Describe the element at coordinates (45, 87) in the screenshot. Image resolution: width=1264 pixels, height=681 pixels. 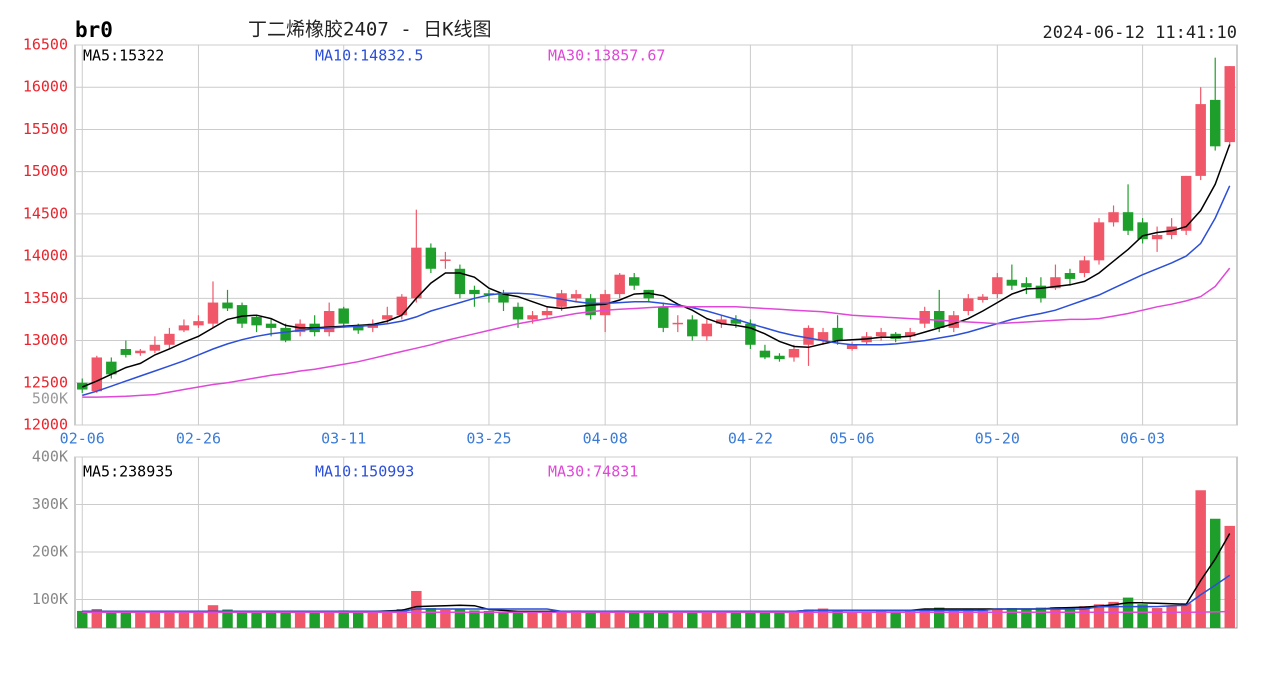
I see `y-tick-label: 16000` at that location.